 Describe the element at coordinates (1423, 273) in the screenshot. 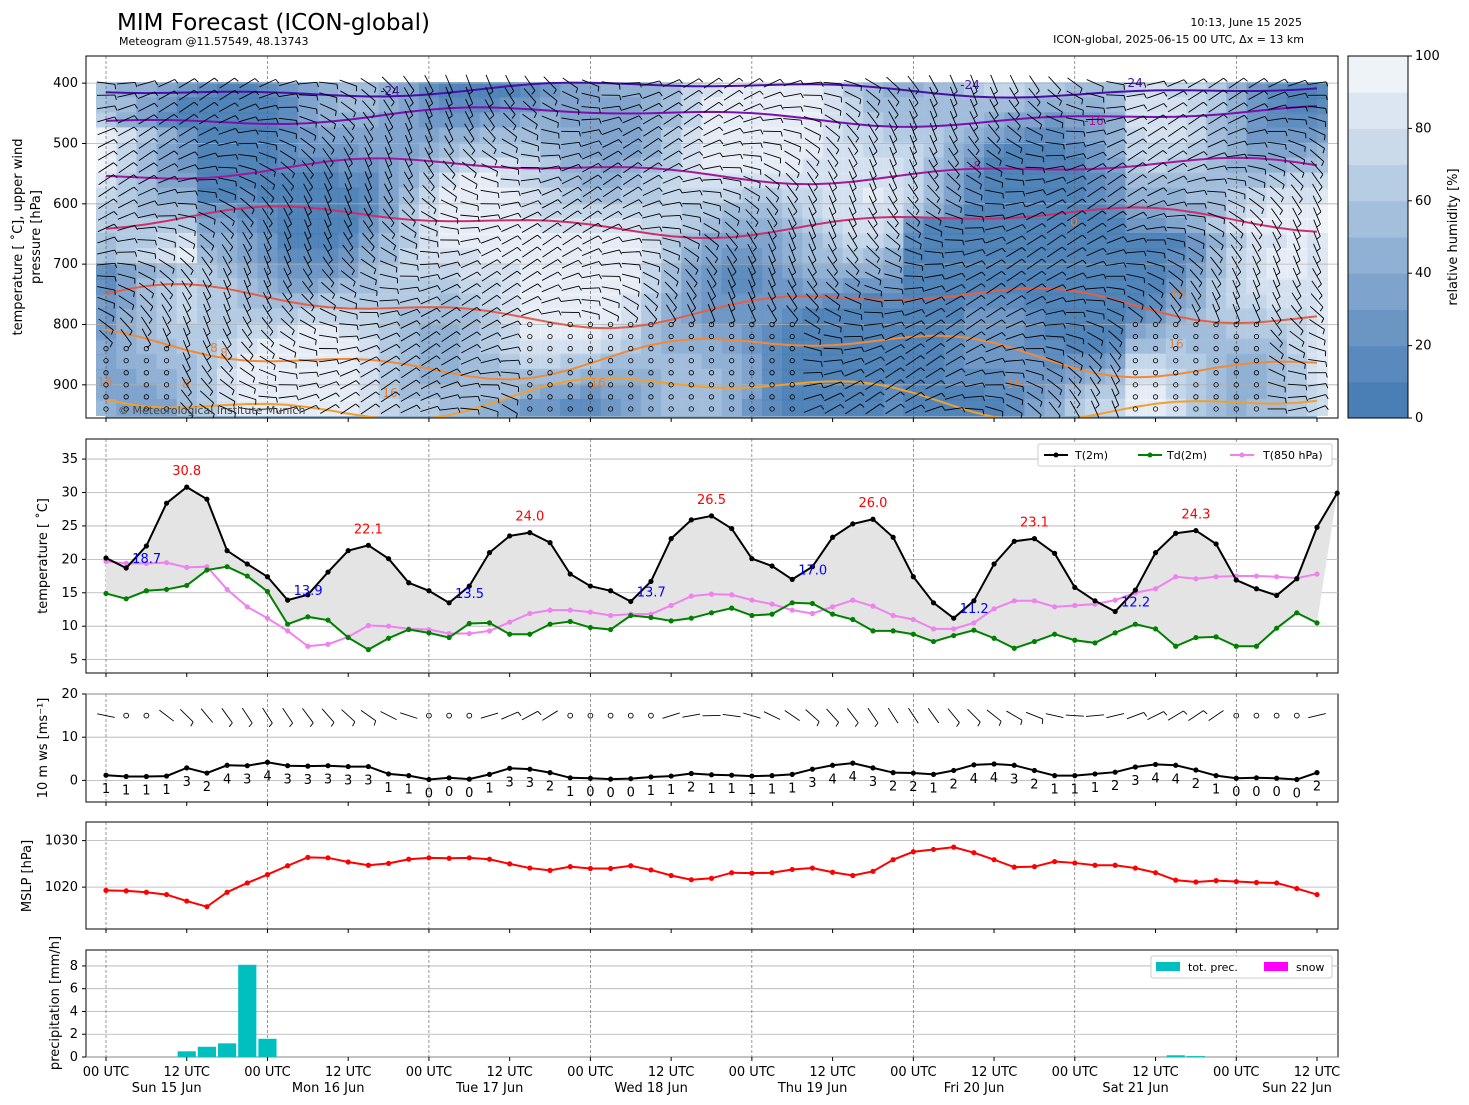

I see `colorbar-tick-label: 40` at that location.